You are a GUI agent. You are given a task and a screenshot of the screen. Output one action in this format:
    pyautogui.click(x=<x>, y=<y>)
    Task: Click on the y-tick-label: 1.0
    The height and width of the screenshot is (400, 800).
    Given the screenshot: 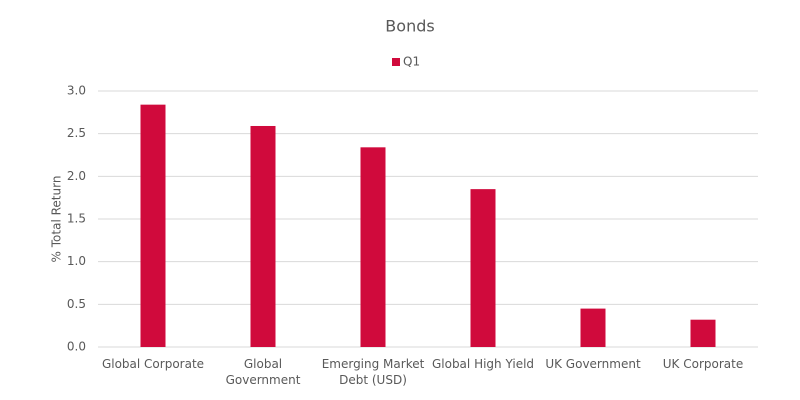 What is the action you would take?
    pyautogui.click(x=76, y=261)
    